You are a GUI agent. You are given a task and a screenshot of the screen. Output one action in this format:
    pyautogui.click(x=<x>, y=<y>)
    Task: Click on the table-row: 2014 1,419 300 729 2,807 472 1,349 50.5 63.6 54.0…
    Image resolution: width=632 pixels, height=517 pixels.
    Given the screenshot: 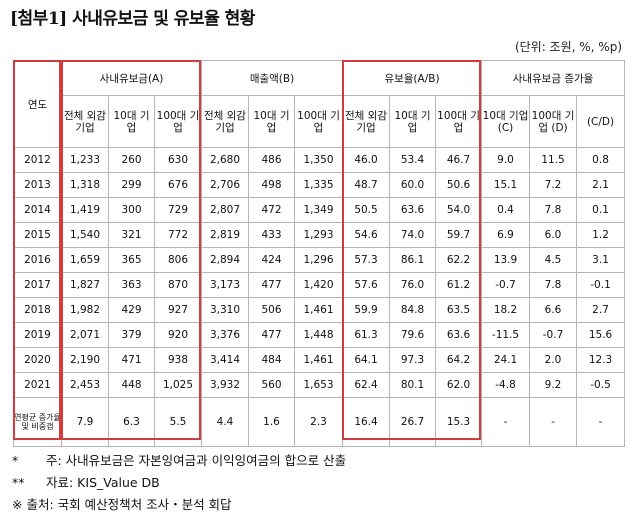 What is the action you would take?
    pyautogui.click(x=319, y=210)
    